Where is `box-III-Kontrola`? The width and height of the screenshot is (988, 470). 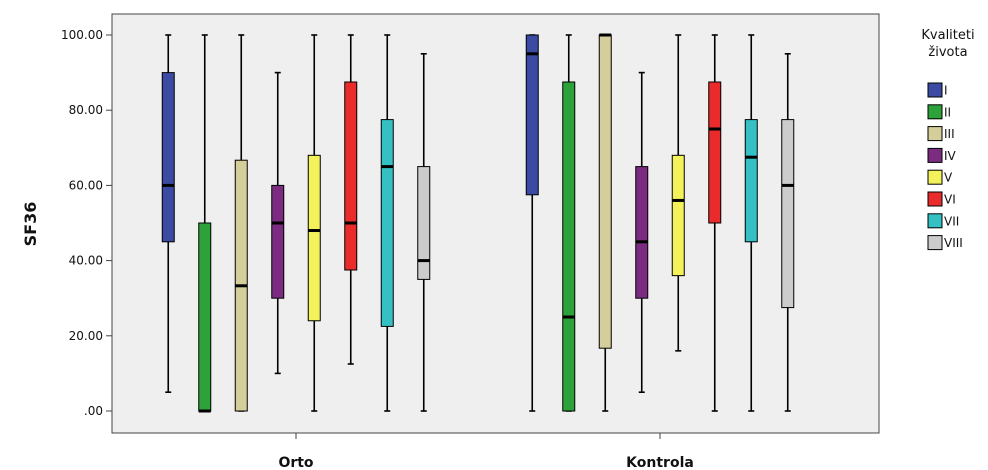
box-III-Kontrola is located at coordinates (605, 222).